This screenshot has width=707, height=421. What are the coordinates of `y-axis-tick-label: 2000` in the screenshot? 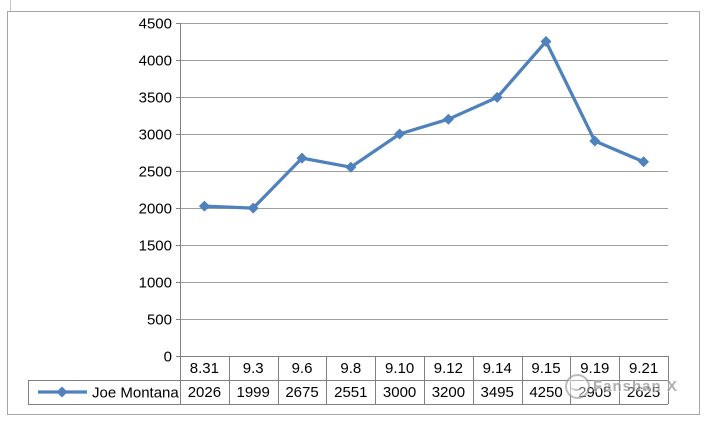 It's located at (155, 209).